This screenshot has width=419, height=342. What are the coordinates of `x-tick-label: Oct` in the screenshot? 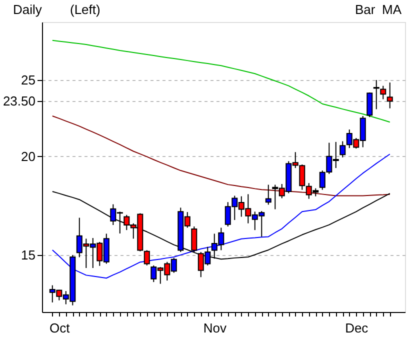 It's located at (60, 328).